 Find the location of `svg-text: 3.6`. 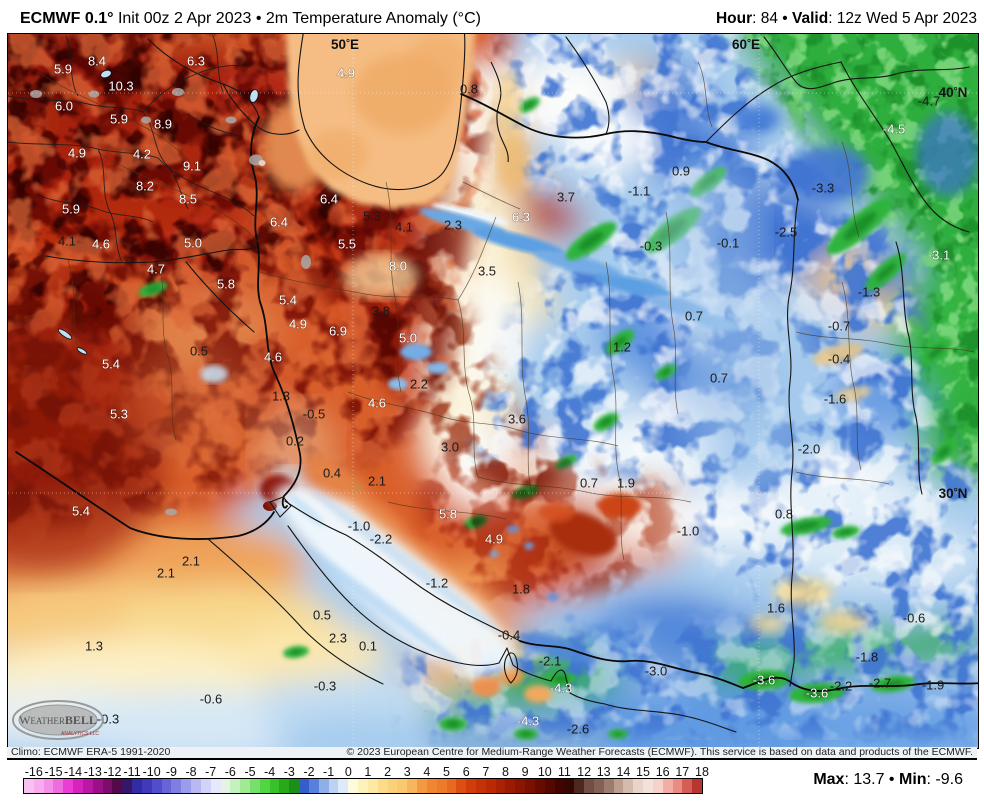

svg-text: 3.6 is located at coordinates (517, 419).